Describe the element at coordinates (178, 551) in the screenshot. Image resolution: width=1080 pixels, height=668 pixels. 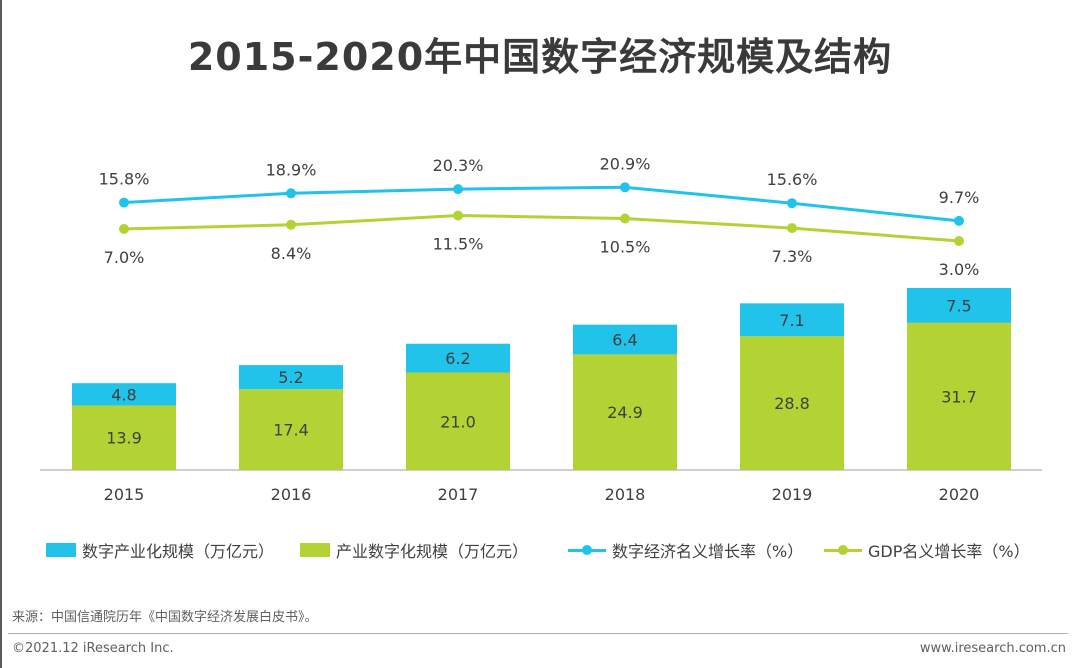
I see `legend-label: 数字产业化规模（万亿元）` at that location.